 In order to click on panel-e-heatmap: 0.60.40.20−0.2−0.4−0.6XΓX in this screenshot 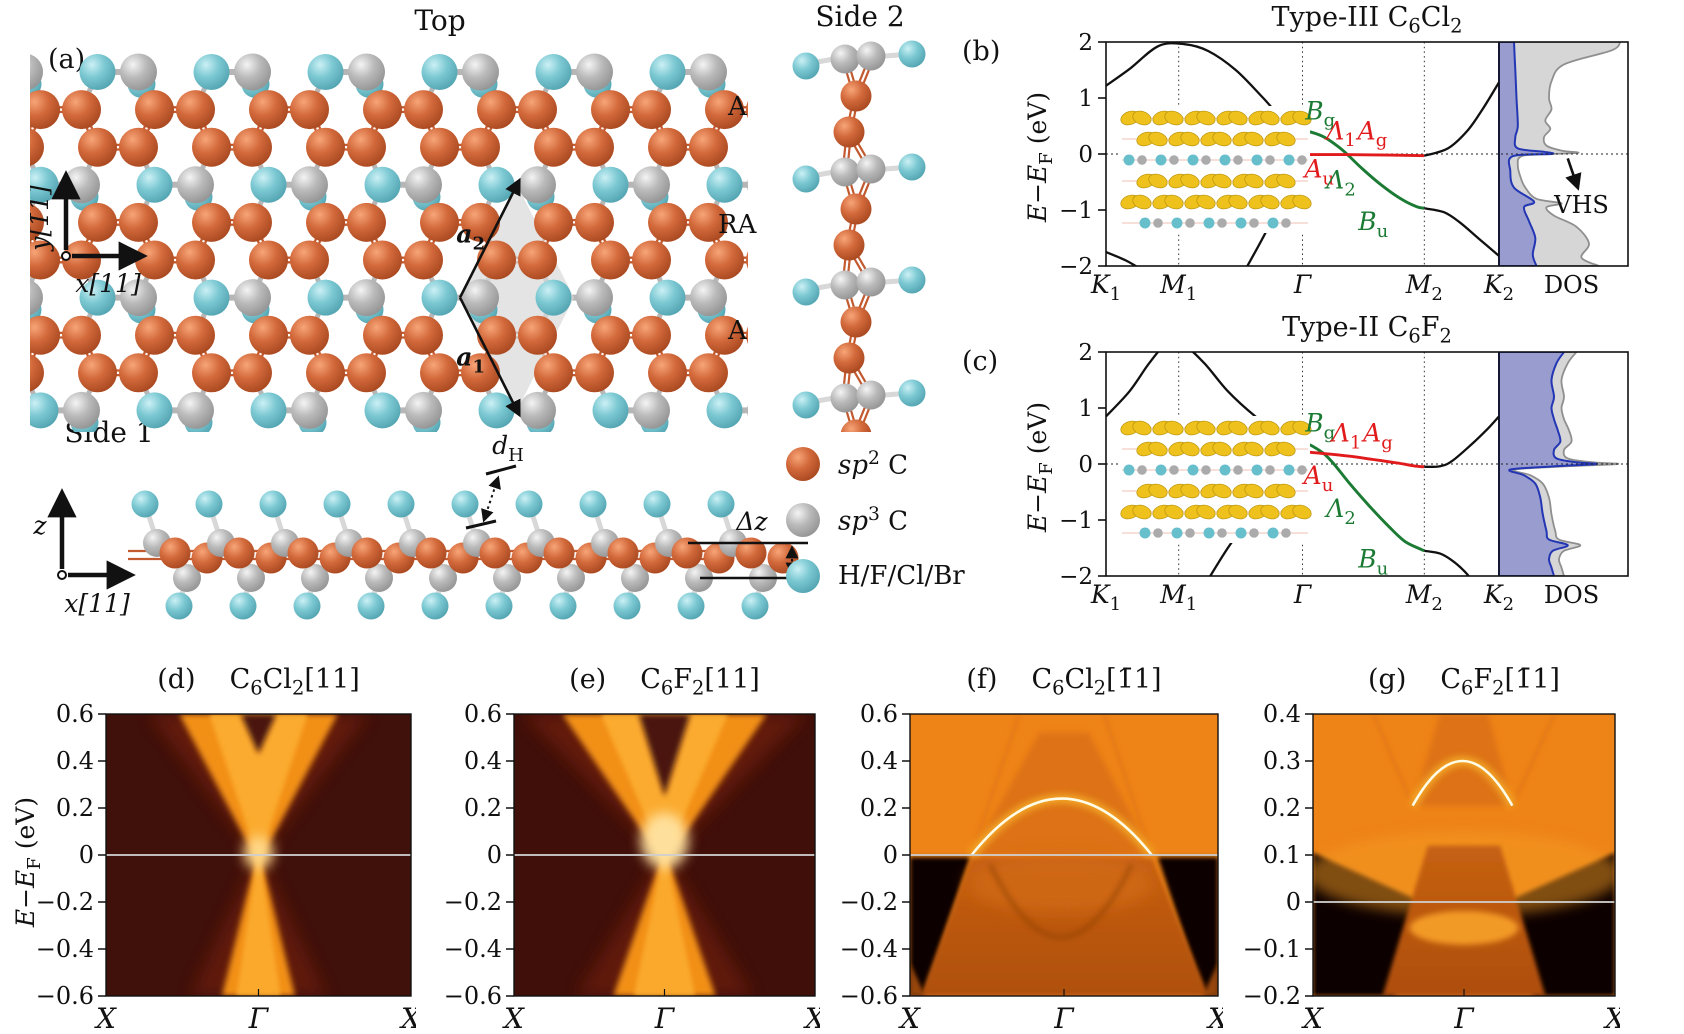, I will do `click(632, 867)`.